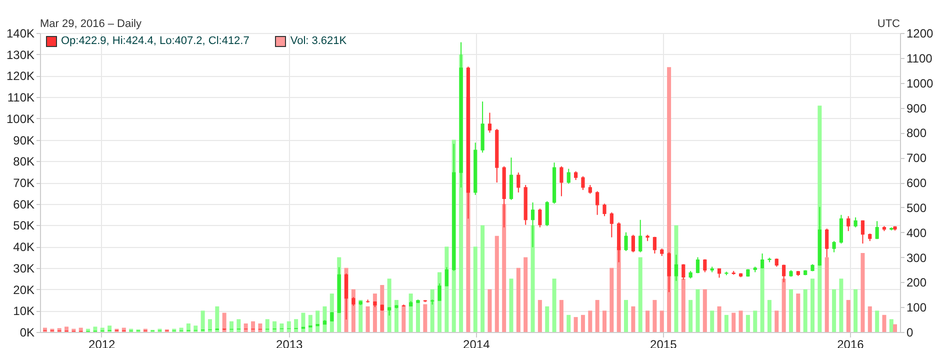 The height and width of the screenshot is (348, 940). What do you see at coordinates (23, 247) in the screenshot?
I see `y-tick-label: 40K` at bounding box center [23, 247].